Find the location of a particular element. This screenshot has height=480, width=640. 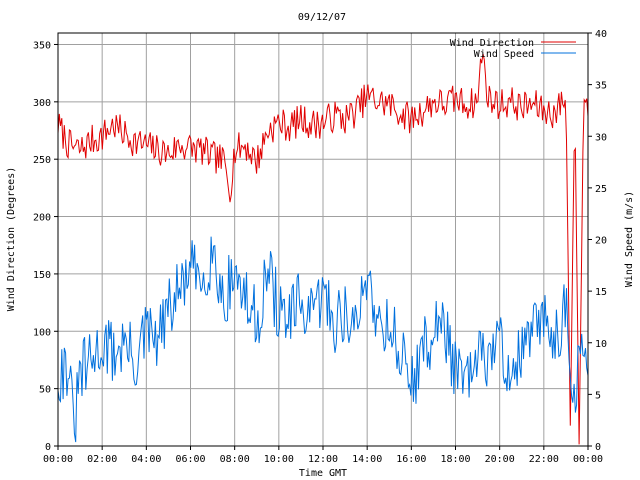

x-tick-label: 14:00 is located at coordinates (367, 459).